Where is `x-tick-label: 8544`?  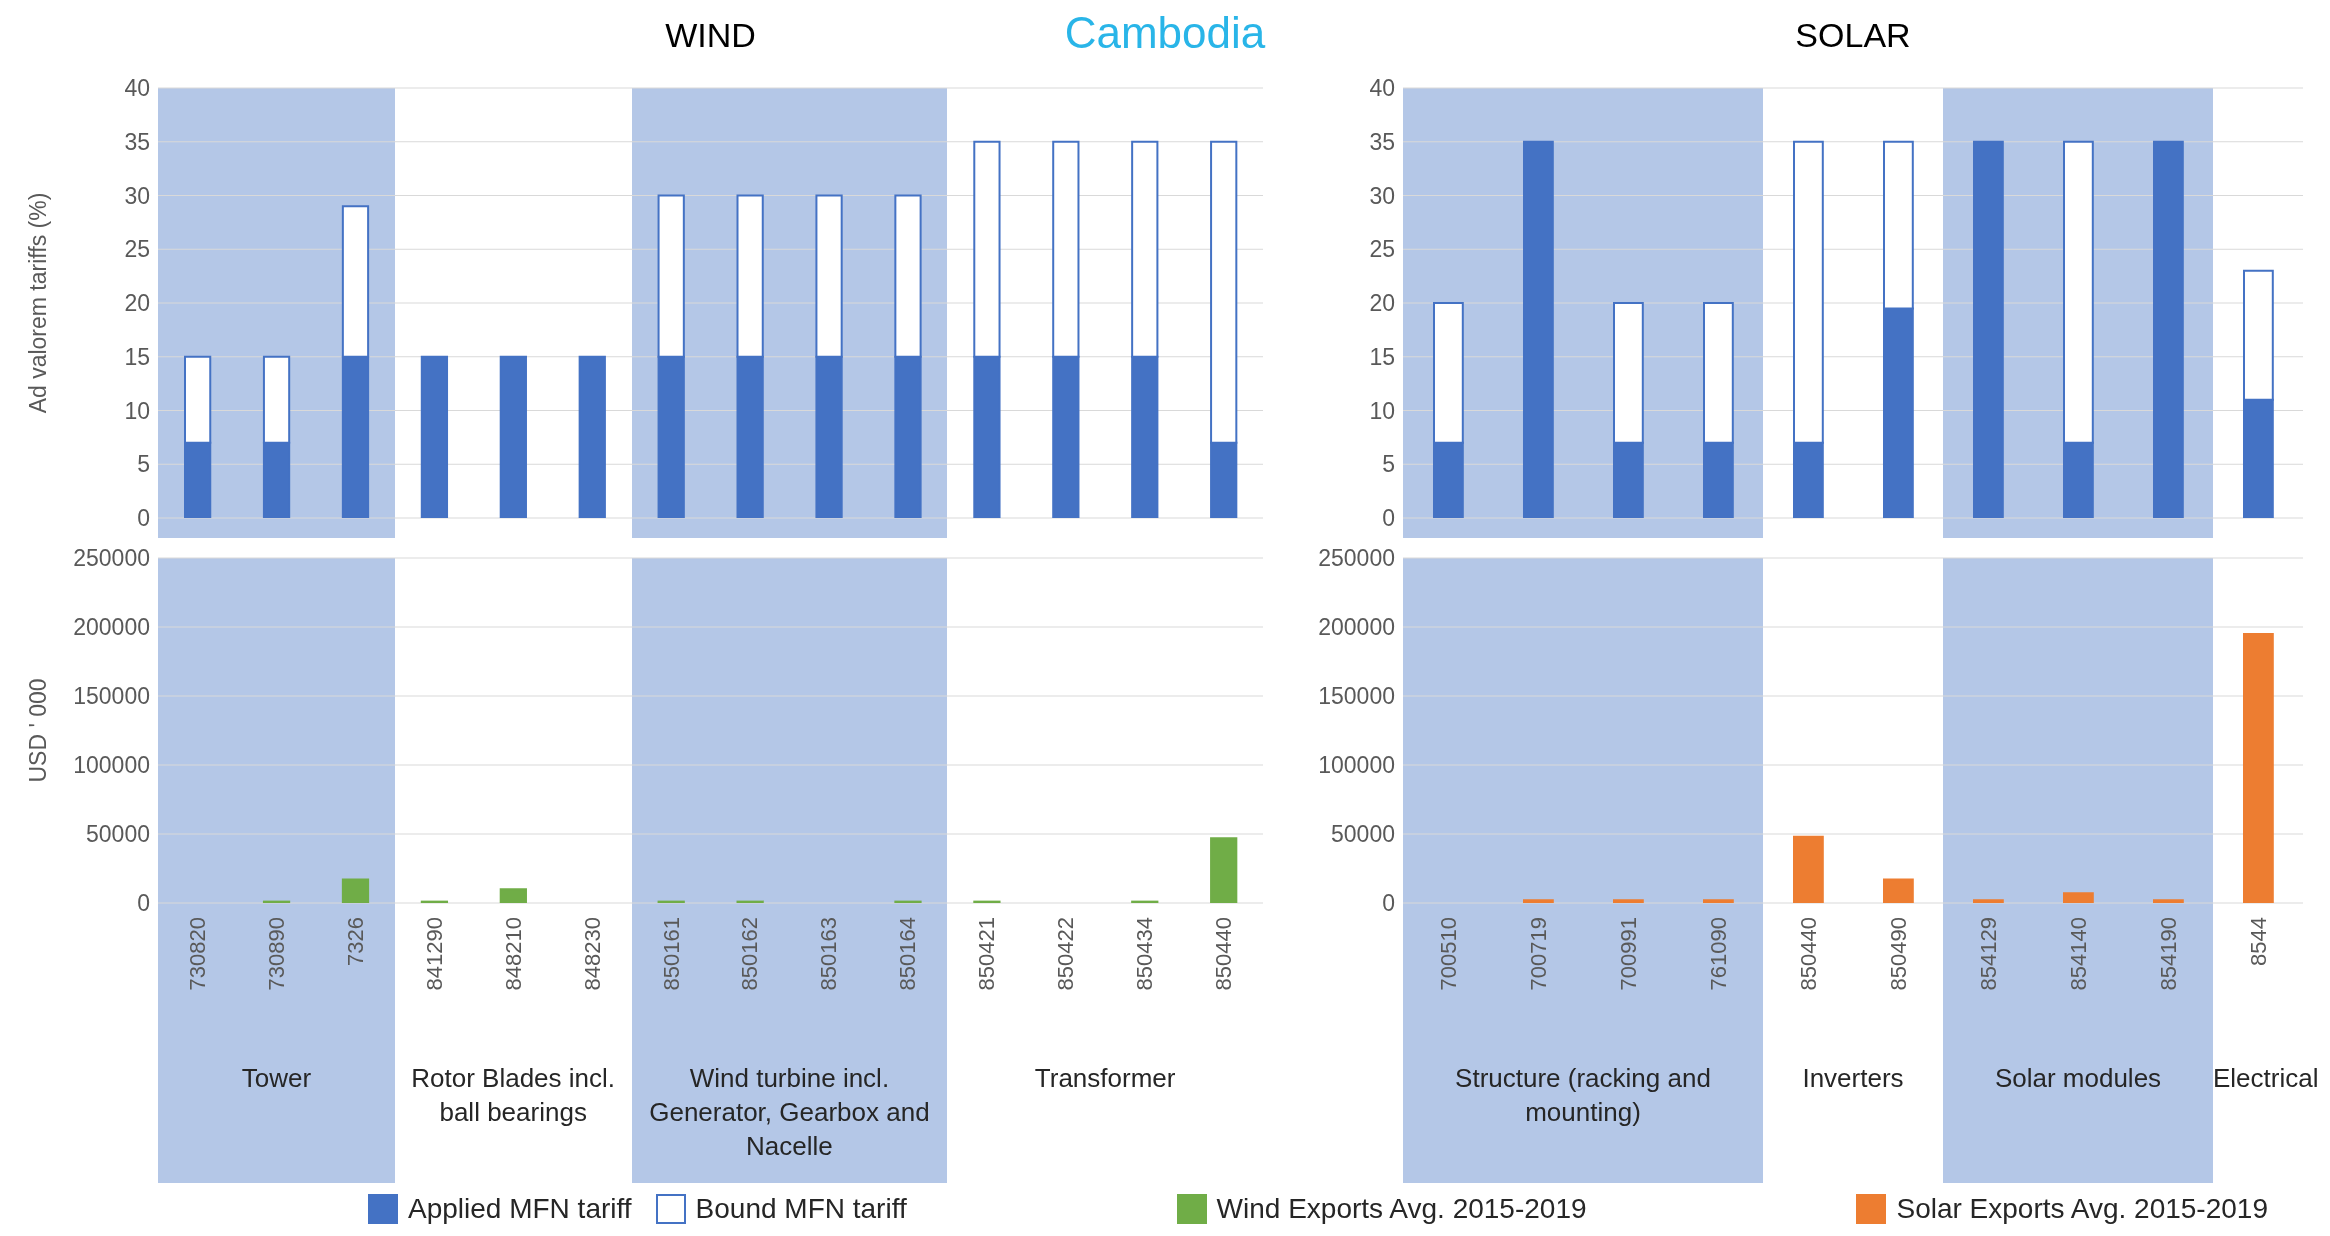 x-tick-label: 8544 is located at coordinates (2258, 941).